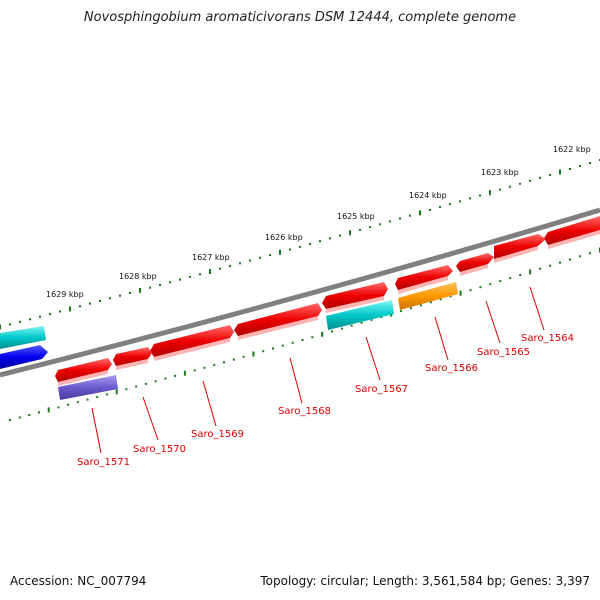 The width and height of the screenshot is (600, 600). I want to click on gene-label-saro-1571: Saro_1571, so click(103, 462).